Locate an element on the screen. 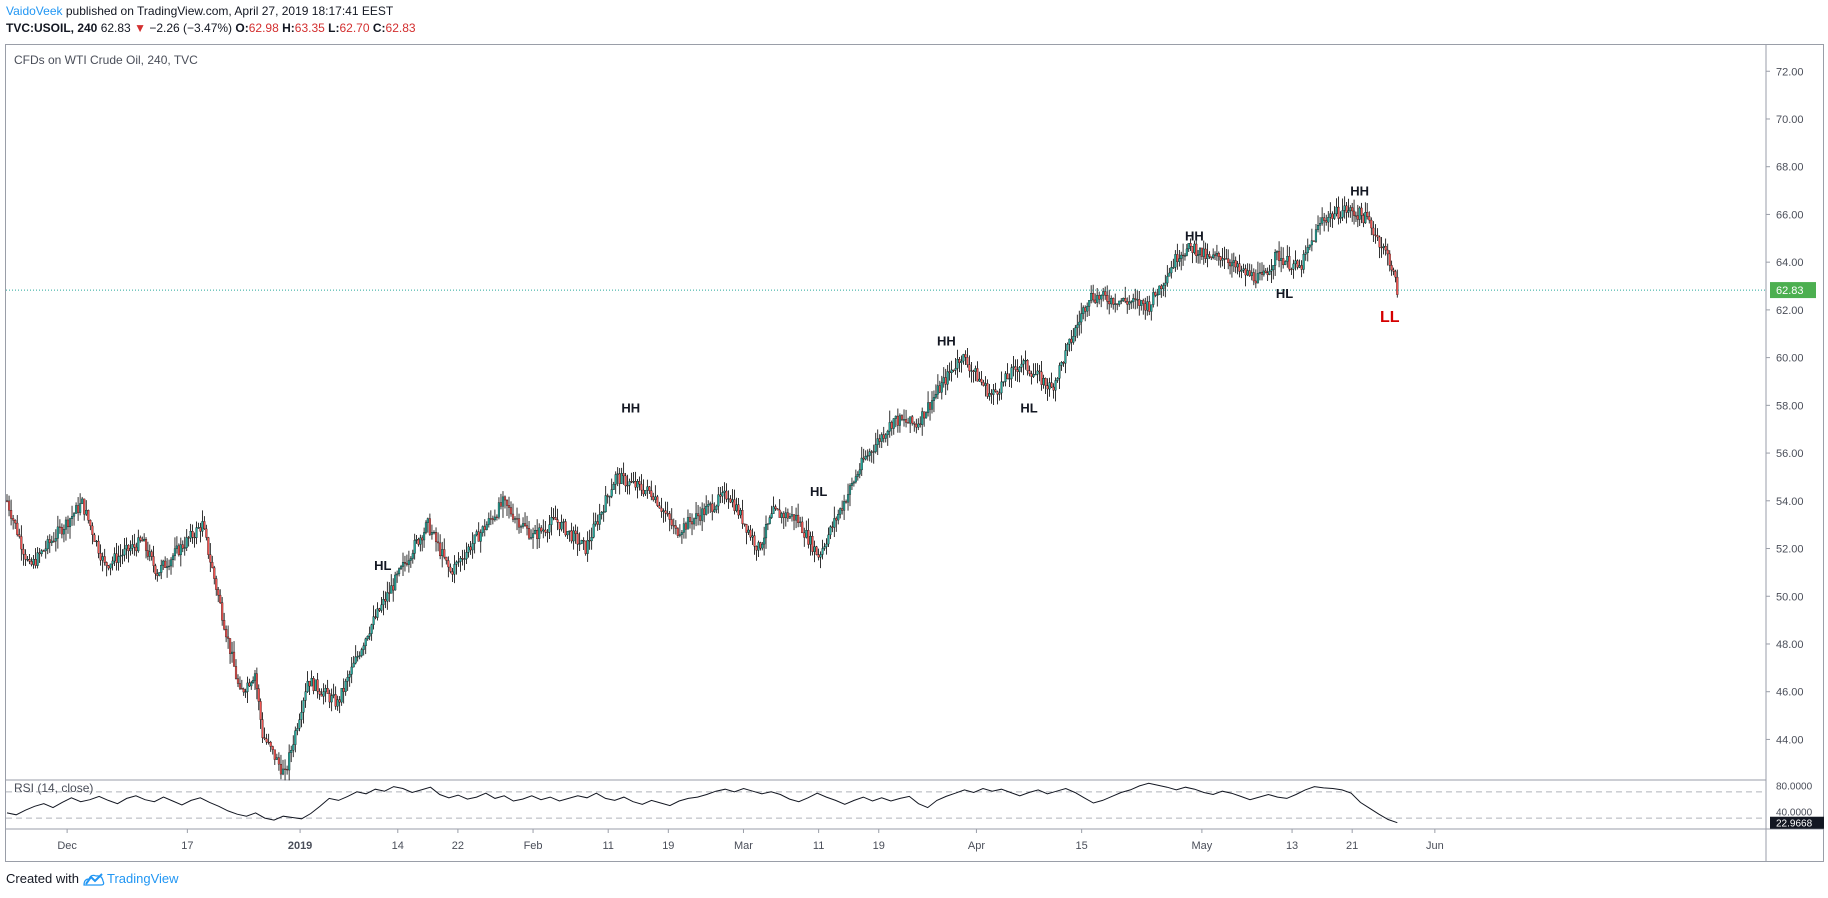 The width and height of the screenshot is (1828, 898). x-tick-label: Mar is located at coordinates (743, 846).